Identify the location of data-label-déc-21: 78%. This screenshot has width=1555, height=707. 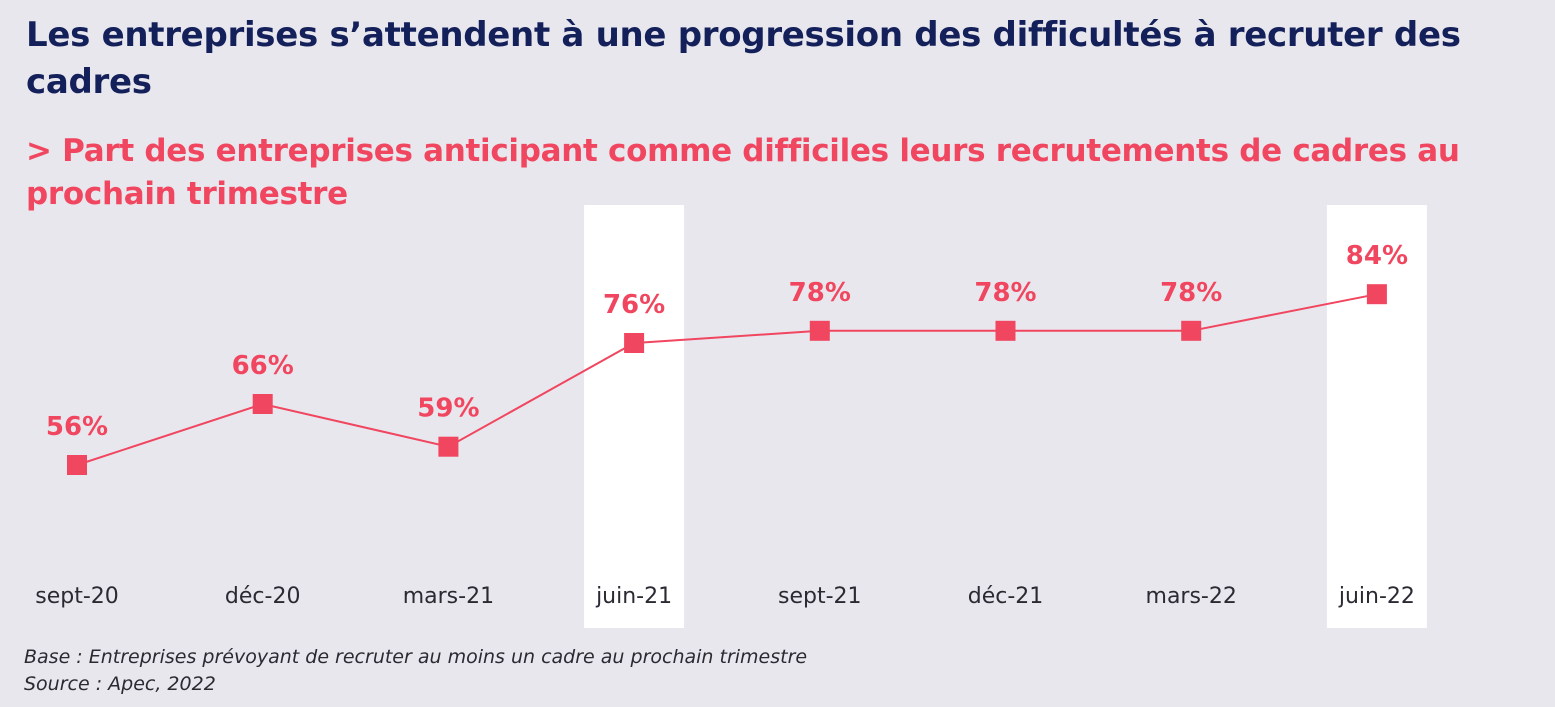
(1005, 293).